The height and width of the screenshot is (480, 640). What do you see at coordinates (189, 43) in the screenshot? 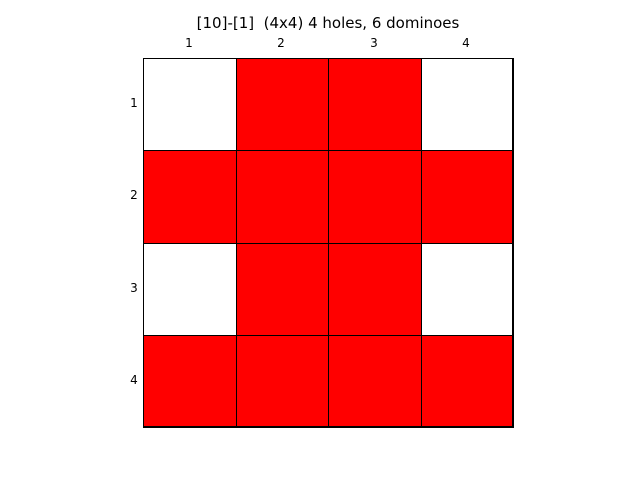
I see `column-label: 1` at bounding box center [189, 43].